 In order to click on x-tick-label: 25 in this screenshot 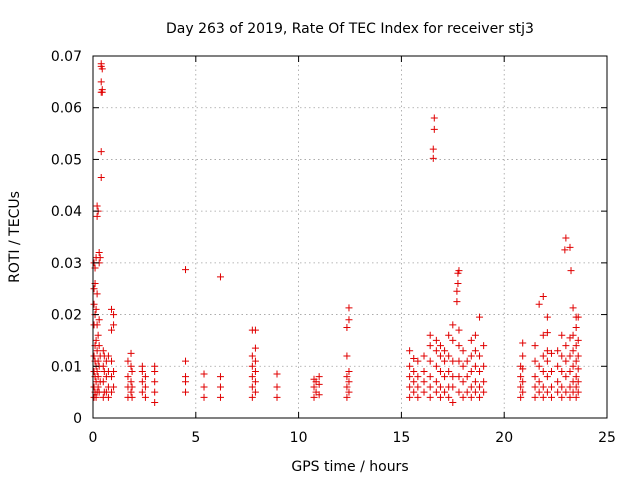, I will do `click(607, 438)`.